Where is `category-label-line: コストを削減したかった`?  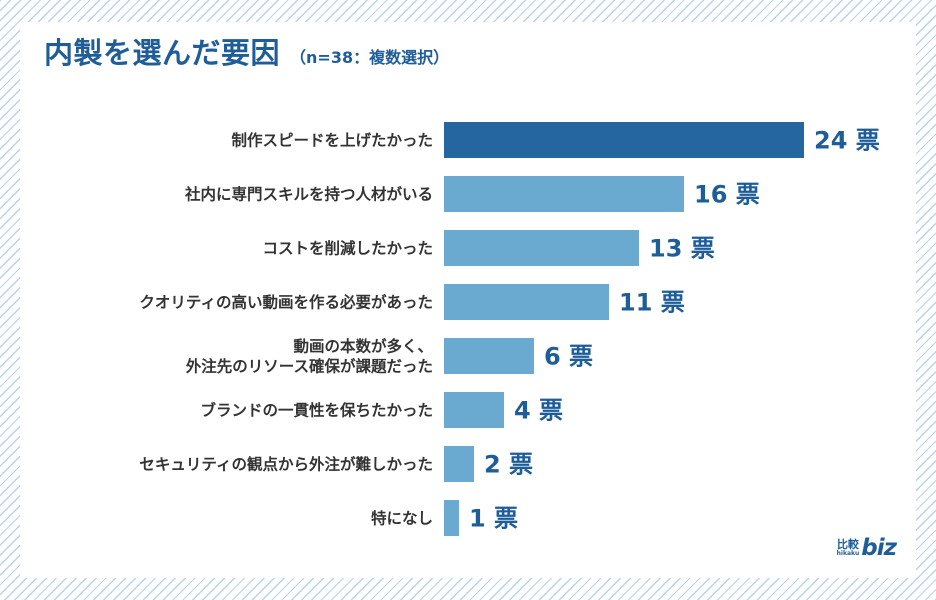 category-label-line: コストを削減したかった is located at coordinates (347, 247).